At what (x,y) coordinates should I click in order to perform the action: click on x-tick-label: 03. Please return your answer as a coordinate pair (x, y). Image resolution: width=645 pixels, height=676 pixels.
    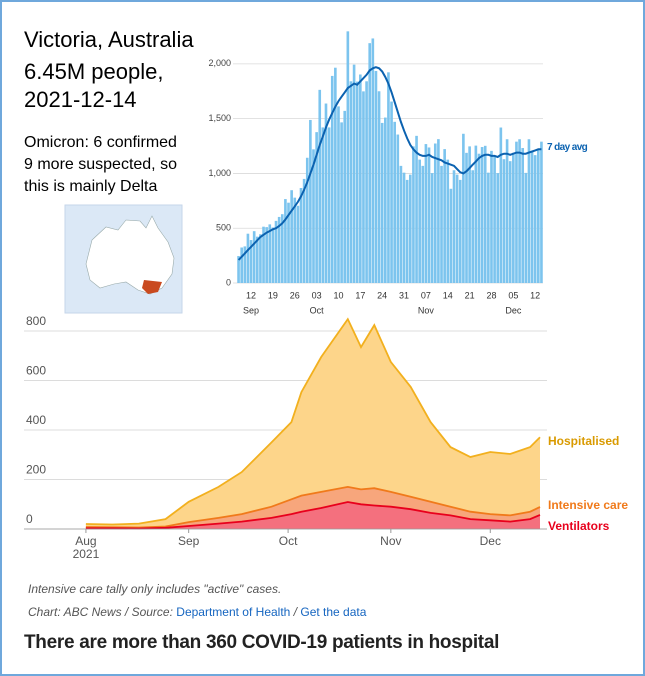
    Looking at the image, I should click on (317, 295).